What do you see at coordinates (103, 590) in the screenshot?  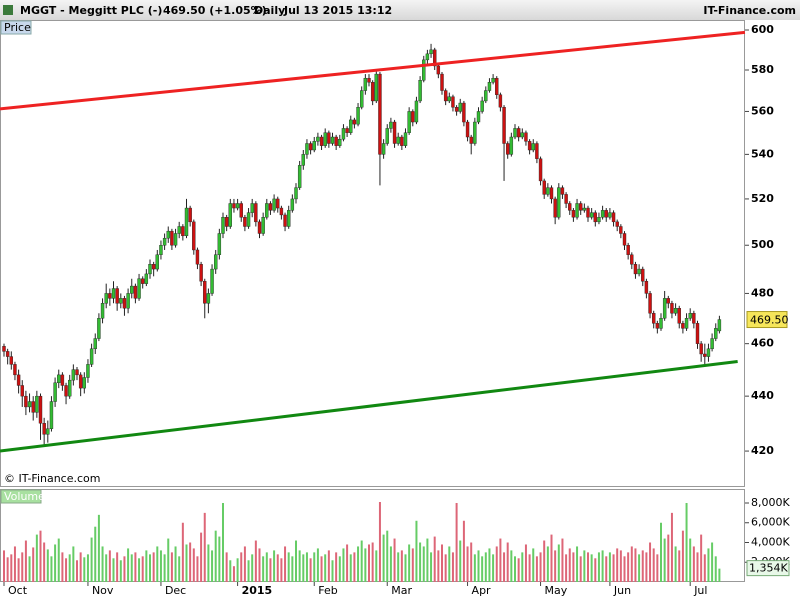 I see `x-tick-label: Nov` at bounding box center [103, 590].